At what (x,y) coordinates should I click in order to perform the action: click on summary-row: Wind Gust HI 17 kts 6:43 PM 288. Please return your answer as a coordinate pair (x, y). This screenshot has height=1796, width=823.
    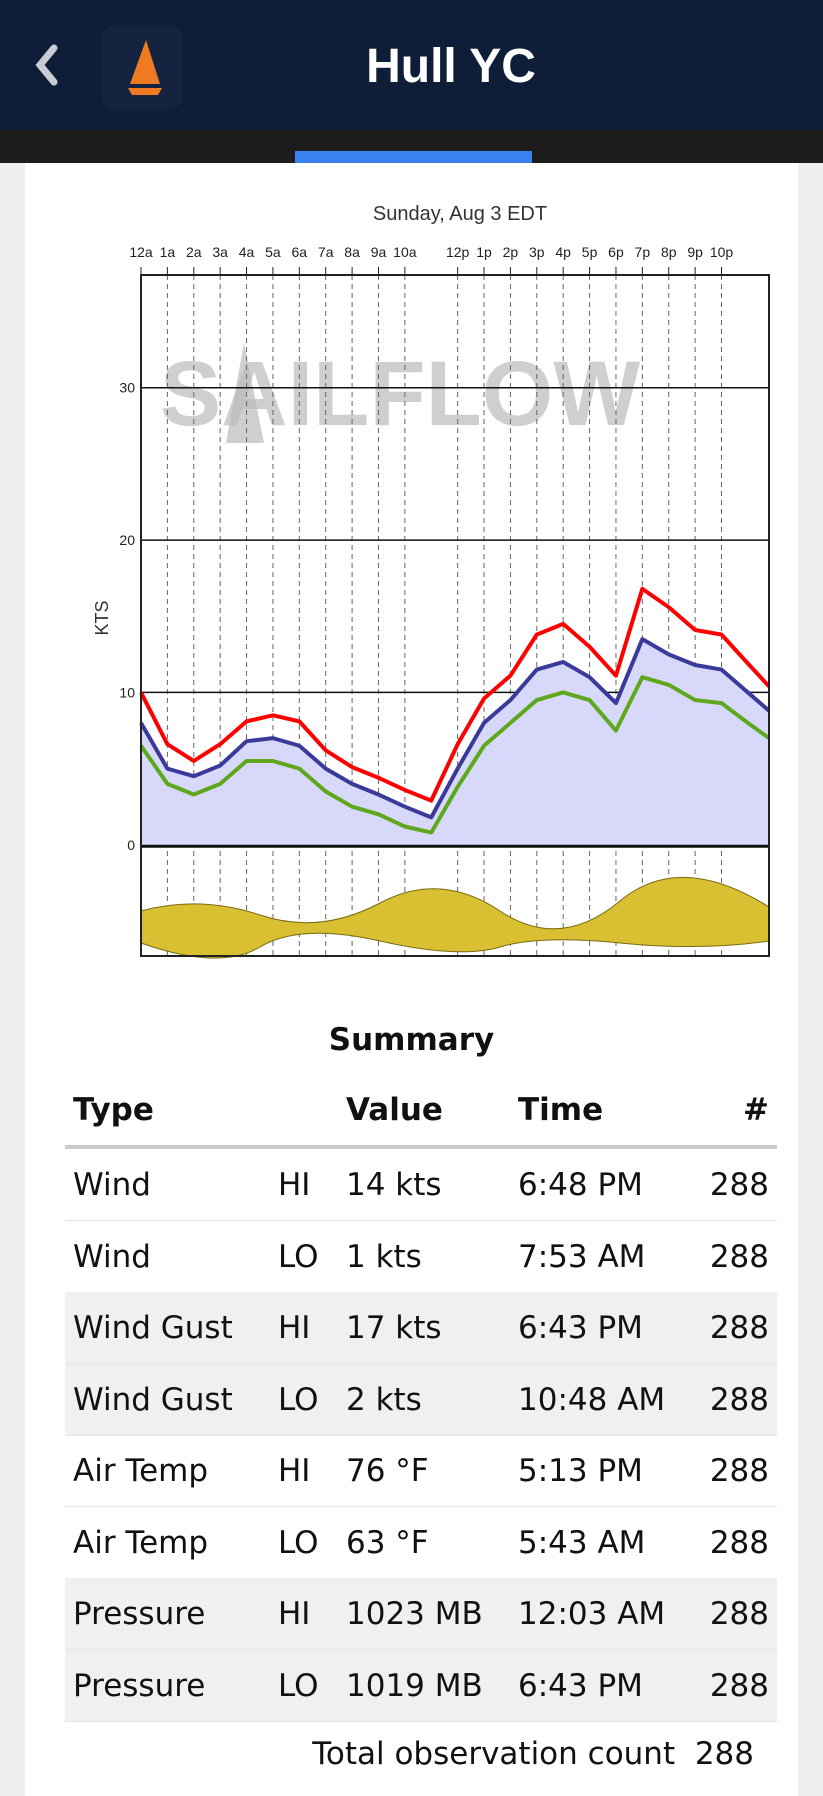
    Looking at the image, I should click on (421, 1328).